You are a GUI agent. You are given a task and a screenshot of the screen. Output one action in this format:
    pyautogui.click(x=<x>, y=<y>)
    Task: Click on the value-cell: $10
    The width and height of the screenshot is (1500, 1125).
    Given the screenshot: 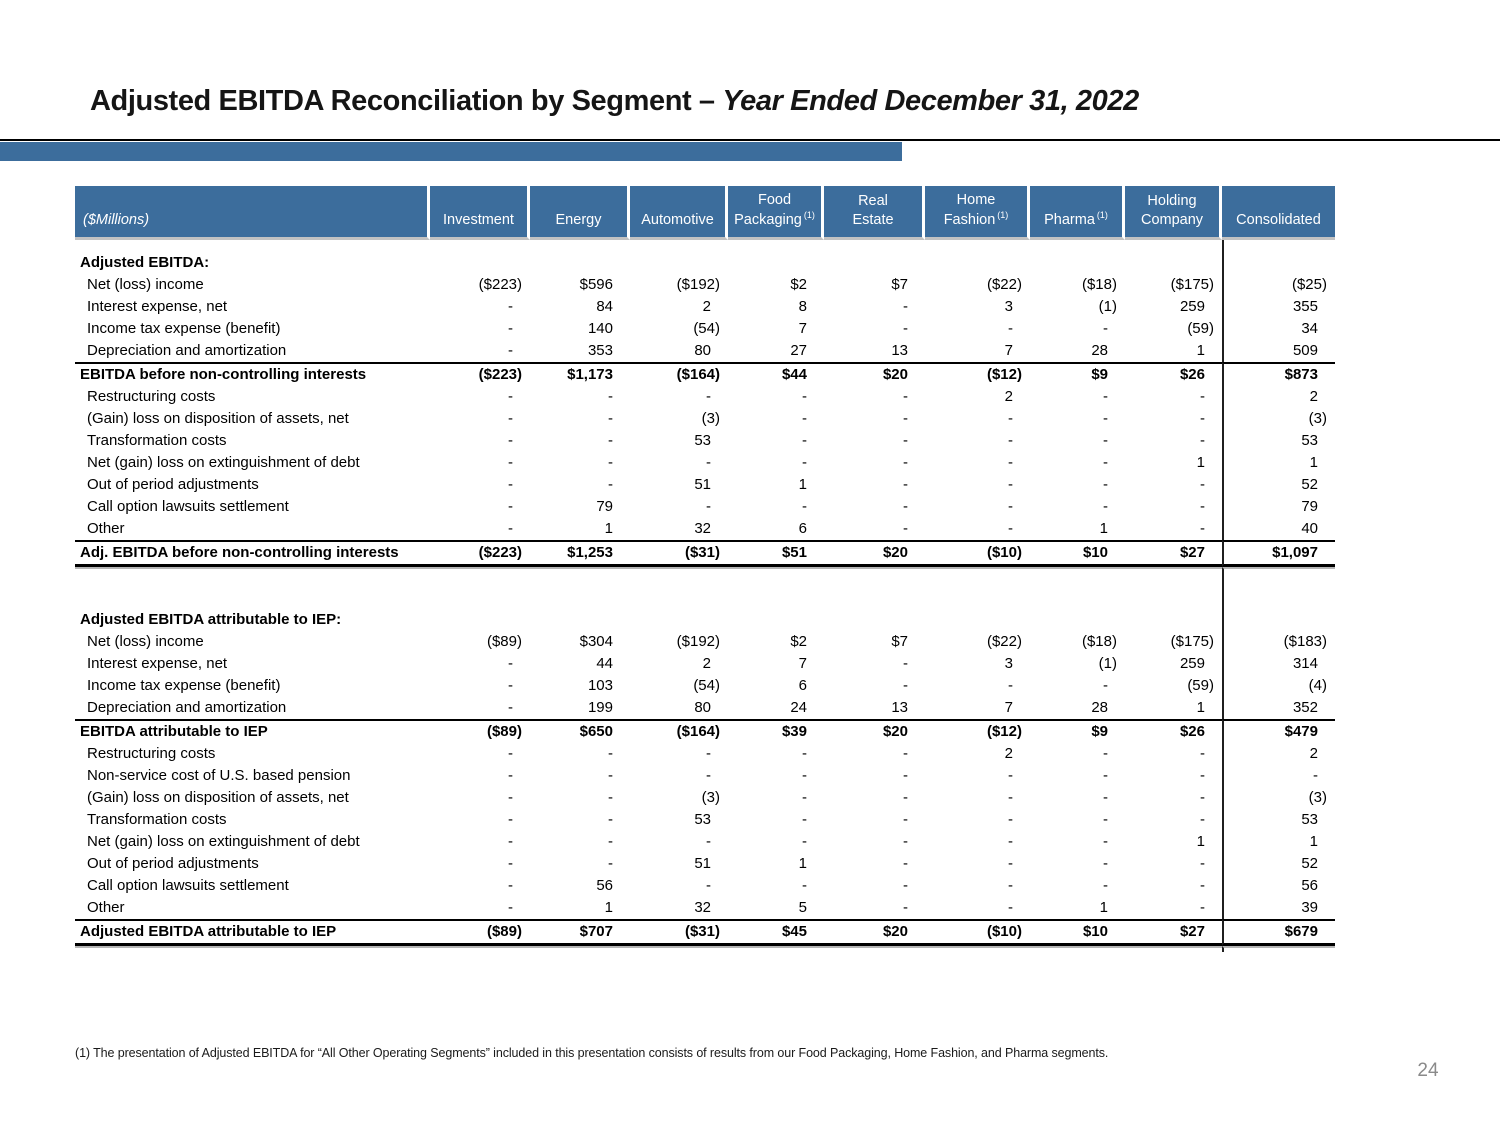 What is the action you would take?
    pyautogui.click(x=1077, y=553)
    